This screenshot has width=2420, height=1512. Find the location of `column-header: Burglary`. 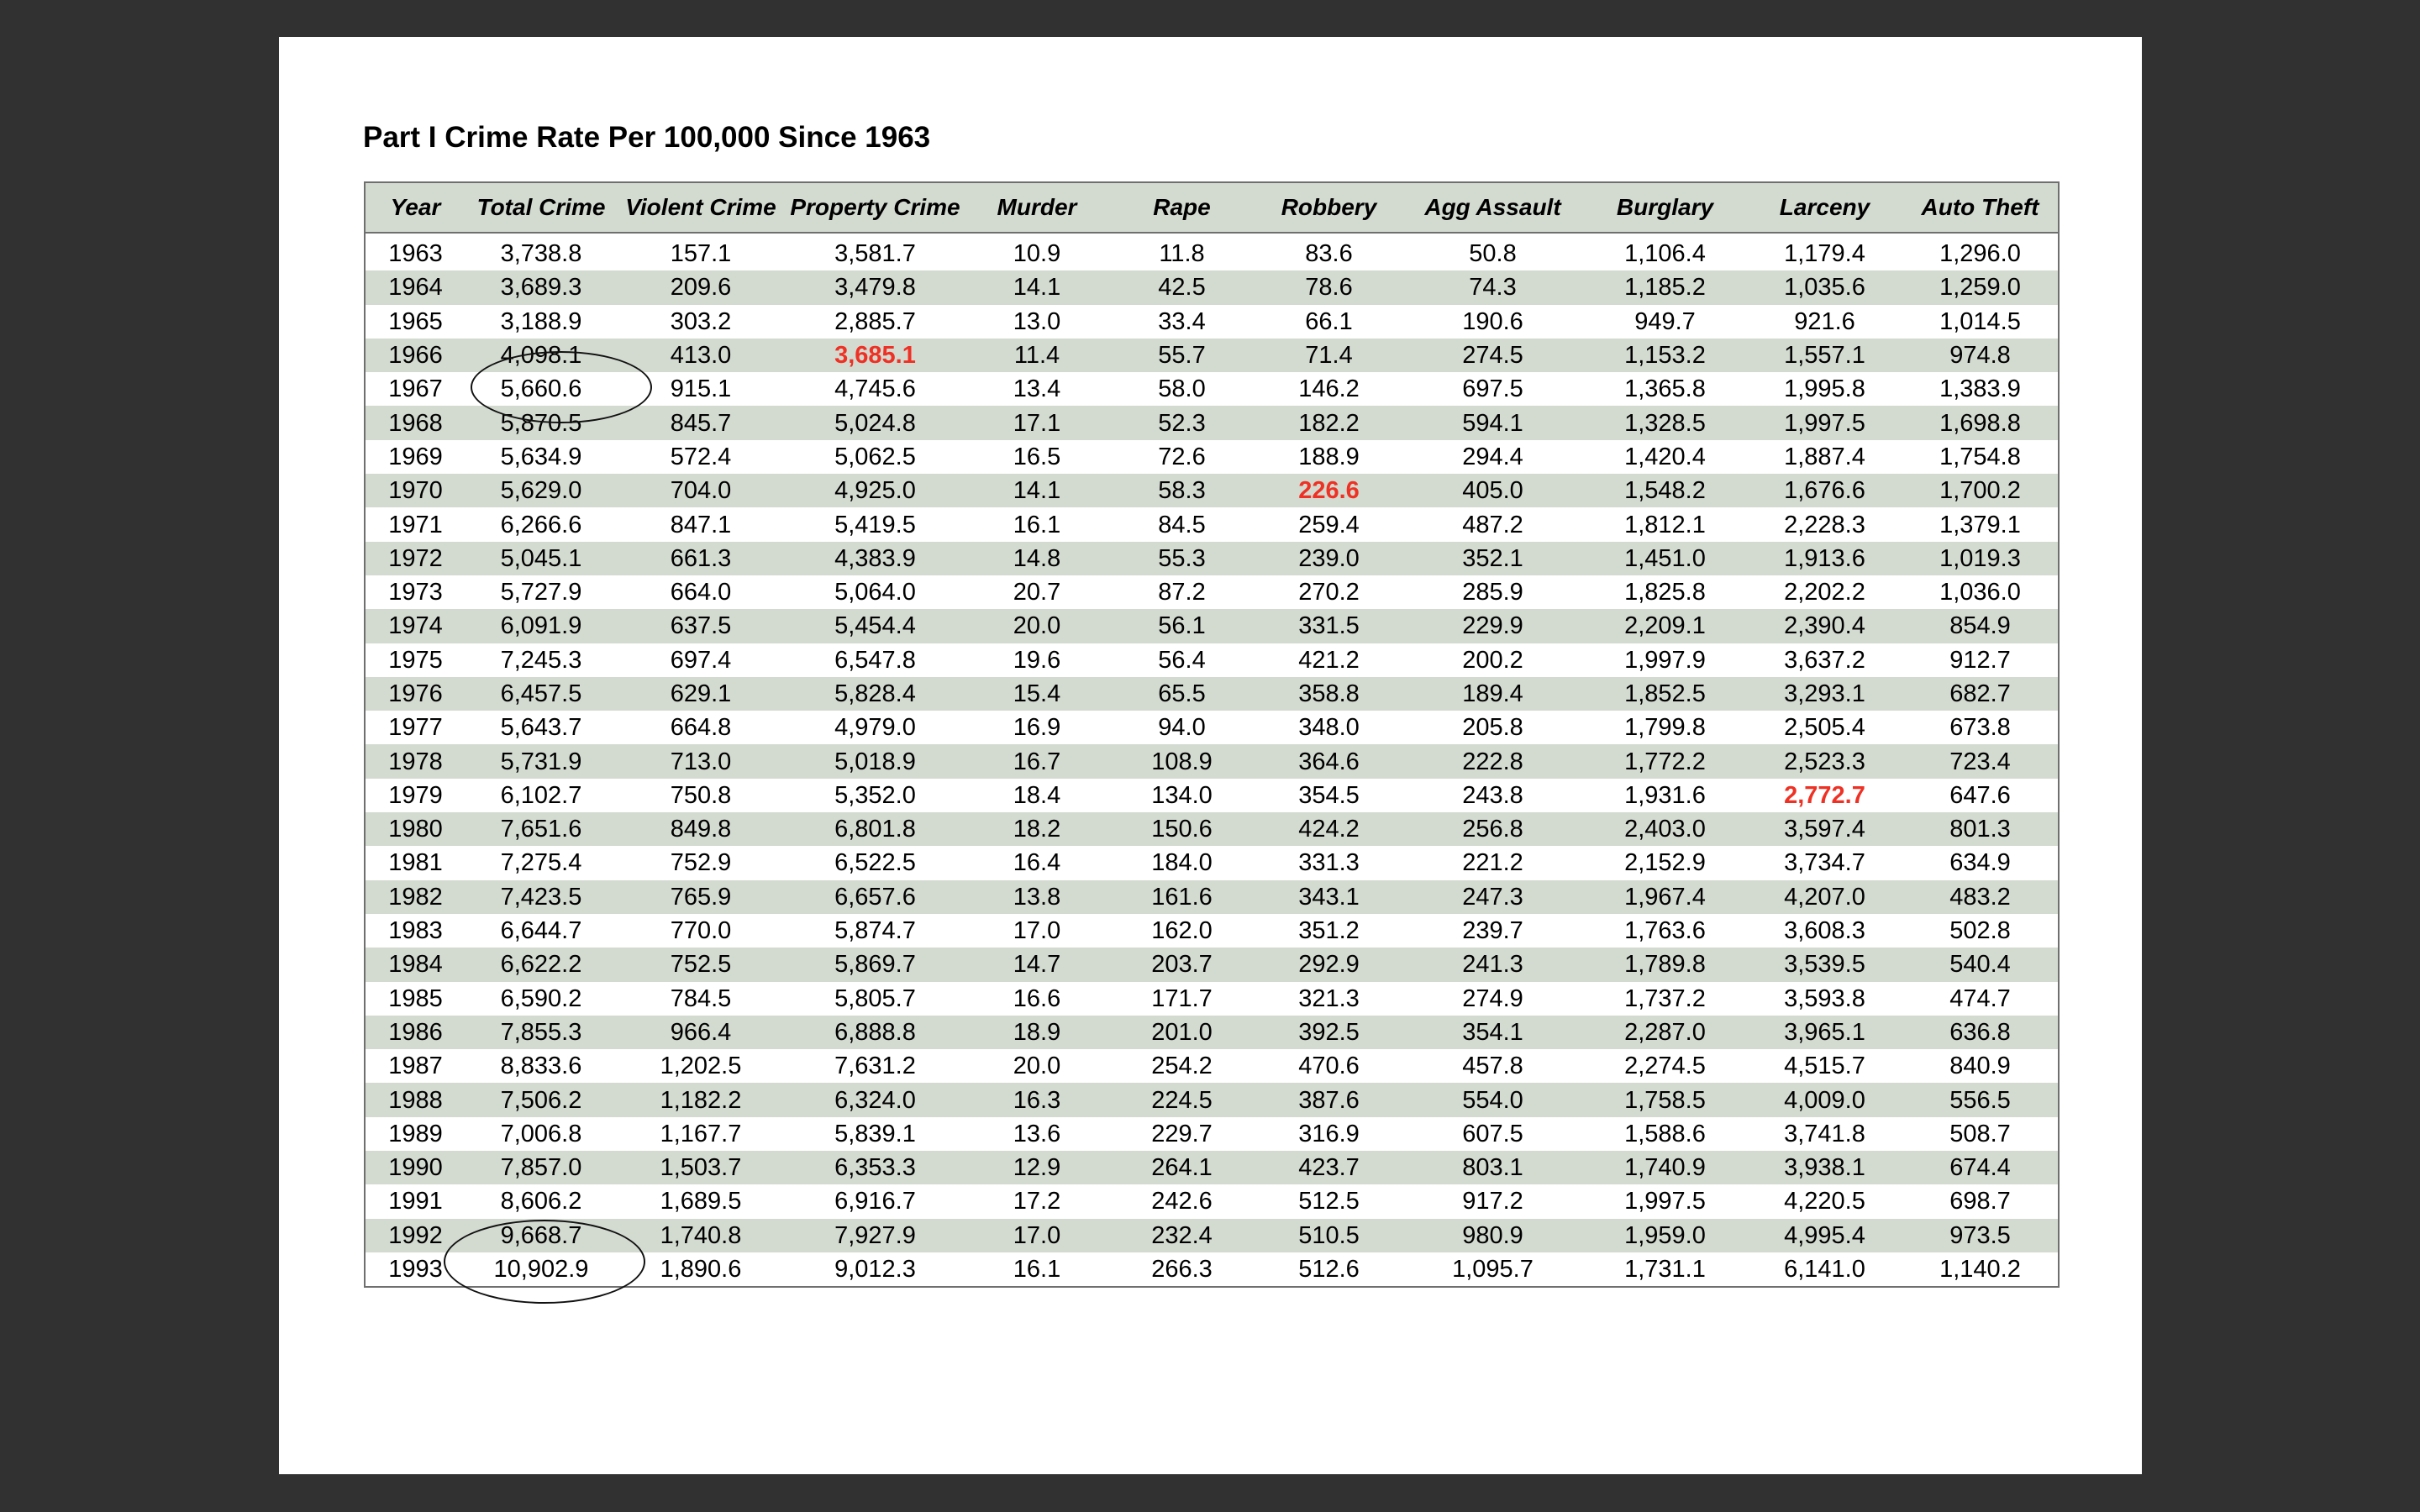

column-header: Burglary is located at coordinates (1665, 208).